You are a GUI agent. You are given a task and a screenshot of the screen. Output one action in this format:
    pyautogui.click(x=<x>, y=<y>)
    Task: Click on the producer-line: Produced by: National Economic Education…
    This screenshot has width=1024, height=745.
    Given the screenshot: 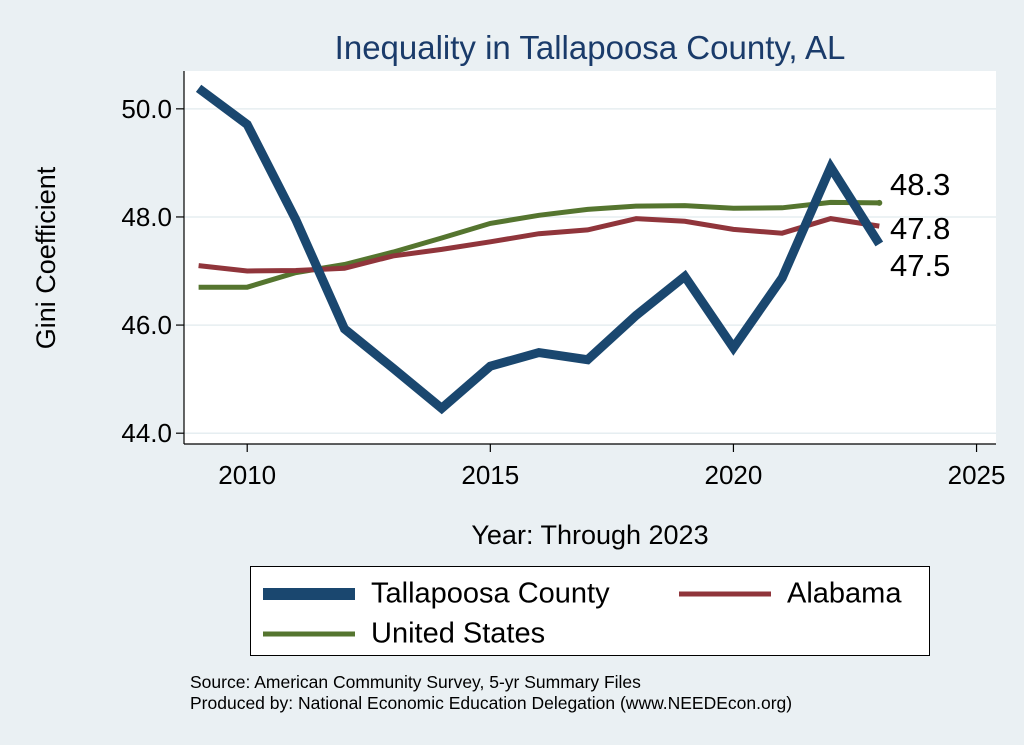 What is the action you would take?
    pyautogui.click(x=491, y=703)
    